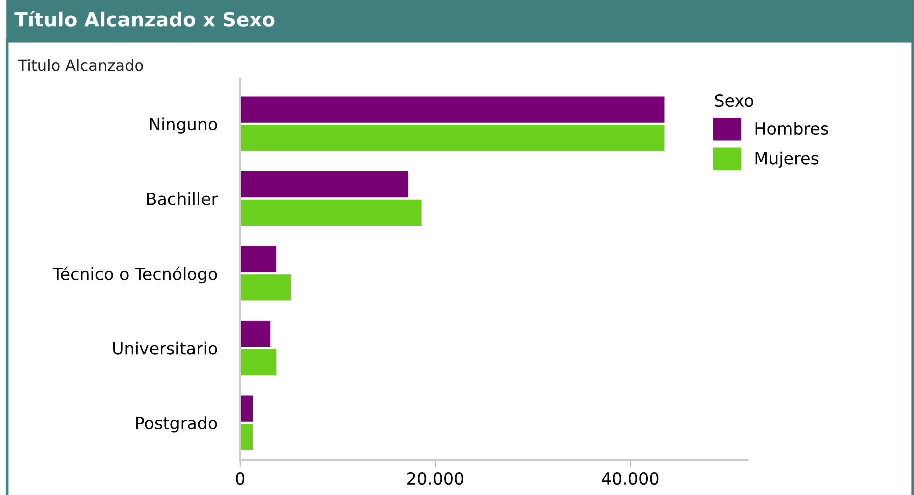 This screenshot has height=495, width=914. I want to click on y-tick-label: Ninguno, so click(184, 126).